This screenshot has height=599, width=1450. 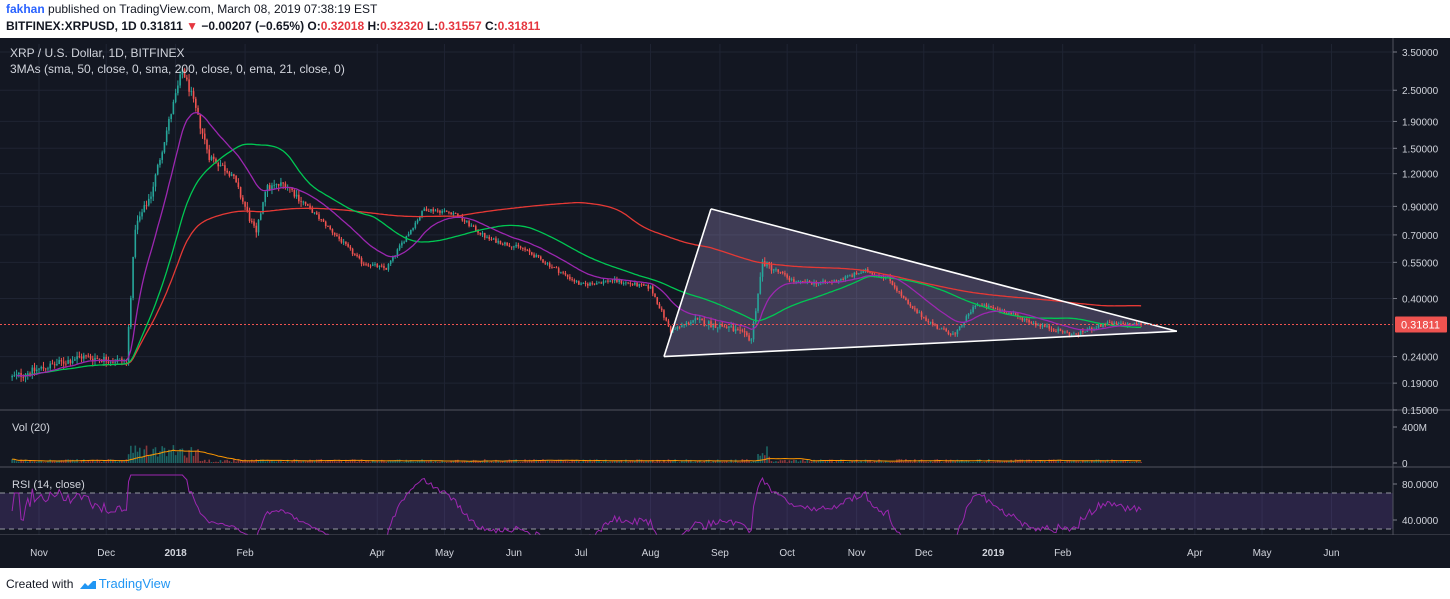 I want to click on triangle-left-edge, so click(x=687, y=282).